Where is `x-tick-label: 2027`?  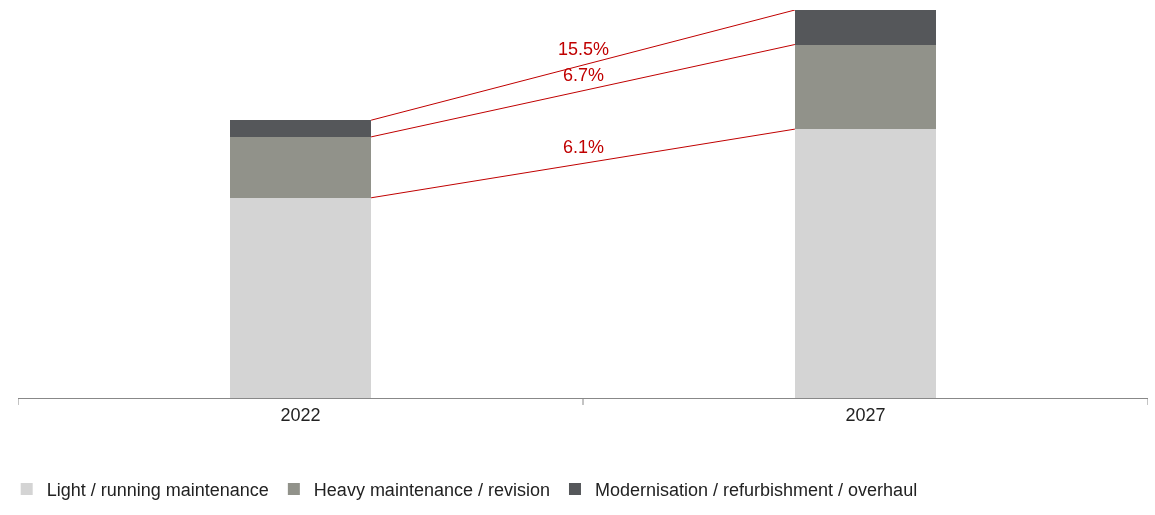 x-tick-label: 2027 is located at coordinates (865, 414).